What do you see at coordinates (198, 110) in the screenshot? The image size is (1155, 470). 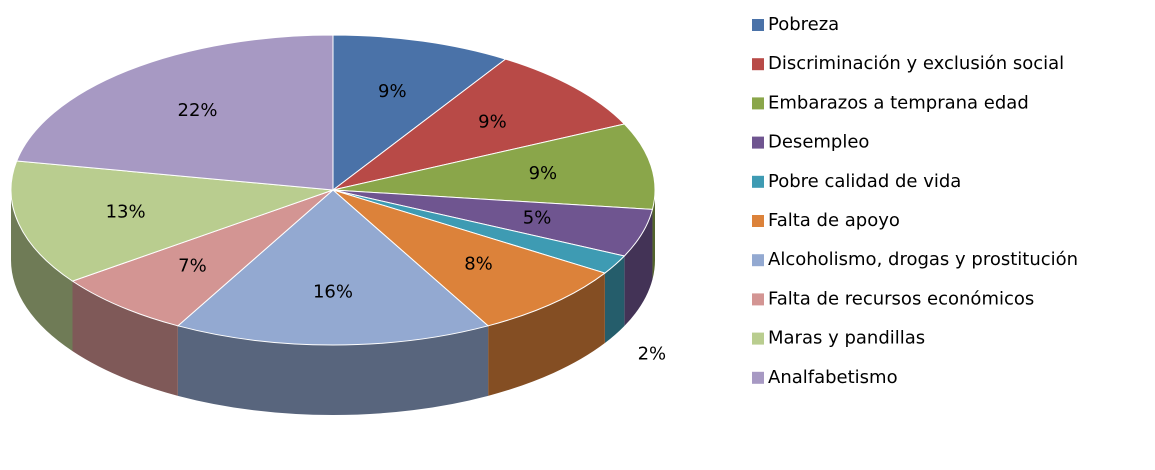 I see `data-label: 22%` at bounding box center [198, 110].